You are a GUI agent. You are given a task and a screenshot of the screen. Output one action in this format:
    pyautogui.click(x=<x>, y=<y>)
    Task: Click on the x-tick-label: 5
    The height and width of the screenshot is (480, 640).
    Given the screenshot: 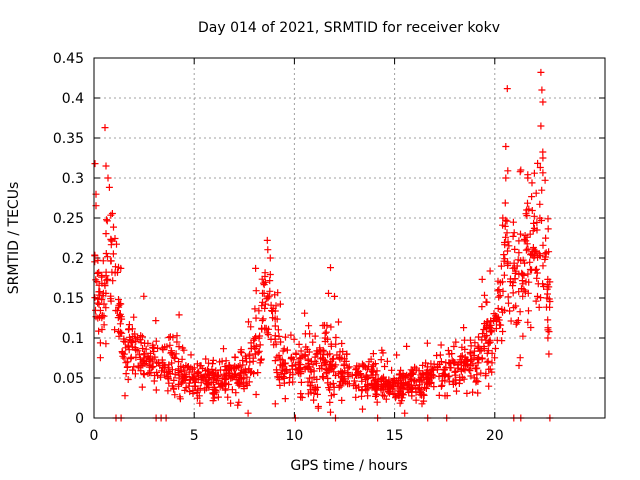 What is the action you would take?
    pyautogui.click(x=194, y=436)
    